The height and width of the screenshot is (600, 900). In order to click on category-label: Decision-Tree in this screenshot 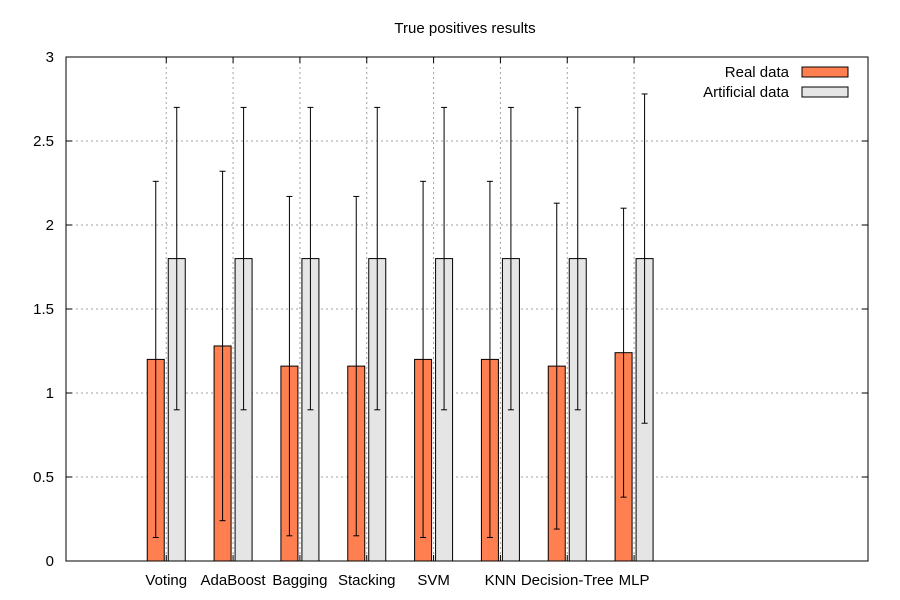, I will do `click(567, 580)`.